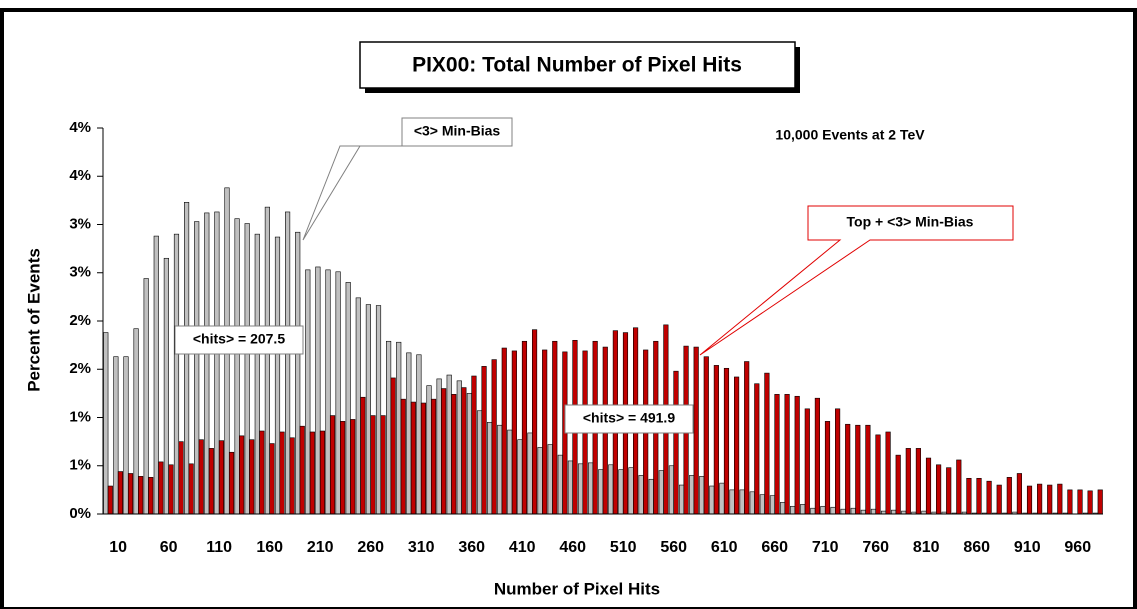  What do you see at coordinates (80, 272) in the screenshot?
I see `y-tick-label: 3%` at bounding box center [80, 272].